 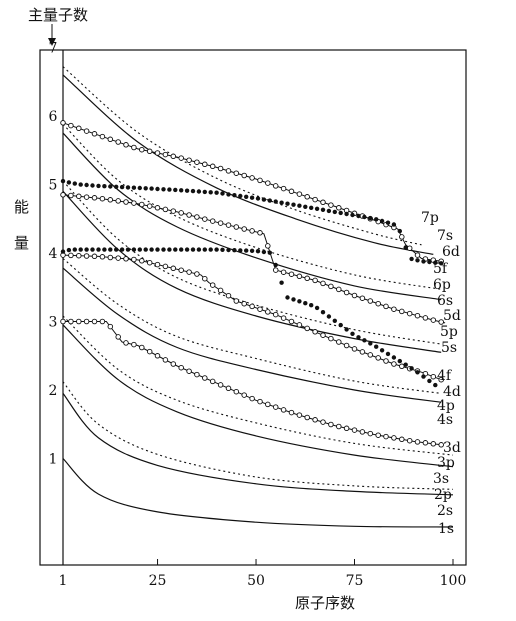 What do you see at coordinates (445, 420) in the screenshot?
I see `orbital-label-4s: 4s` at bounding box center [445, 420].